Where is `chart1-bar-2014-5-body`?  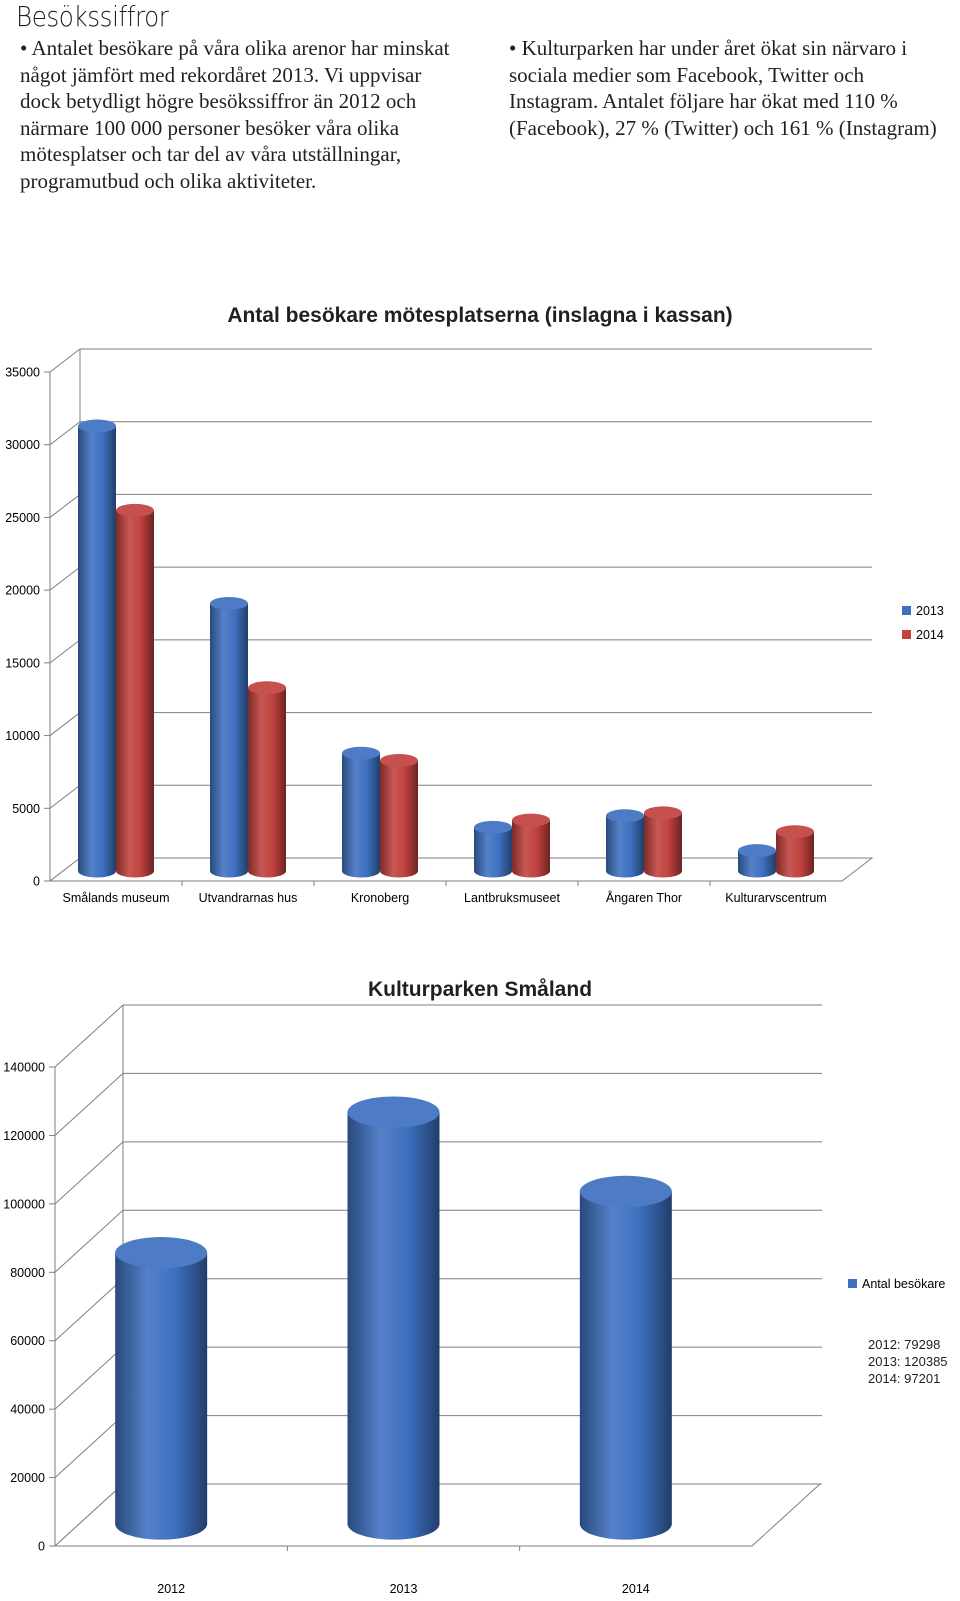
chart1-bar-2014-5-body is located at coordinates (795, 854).